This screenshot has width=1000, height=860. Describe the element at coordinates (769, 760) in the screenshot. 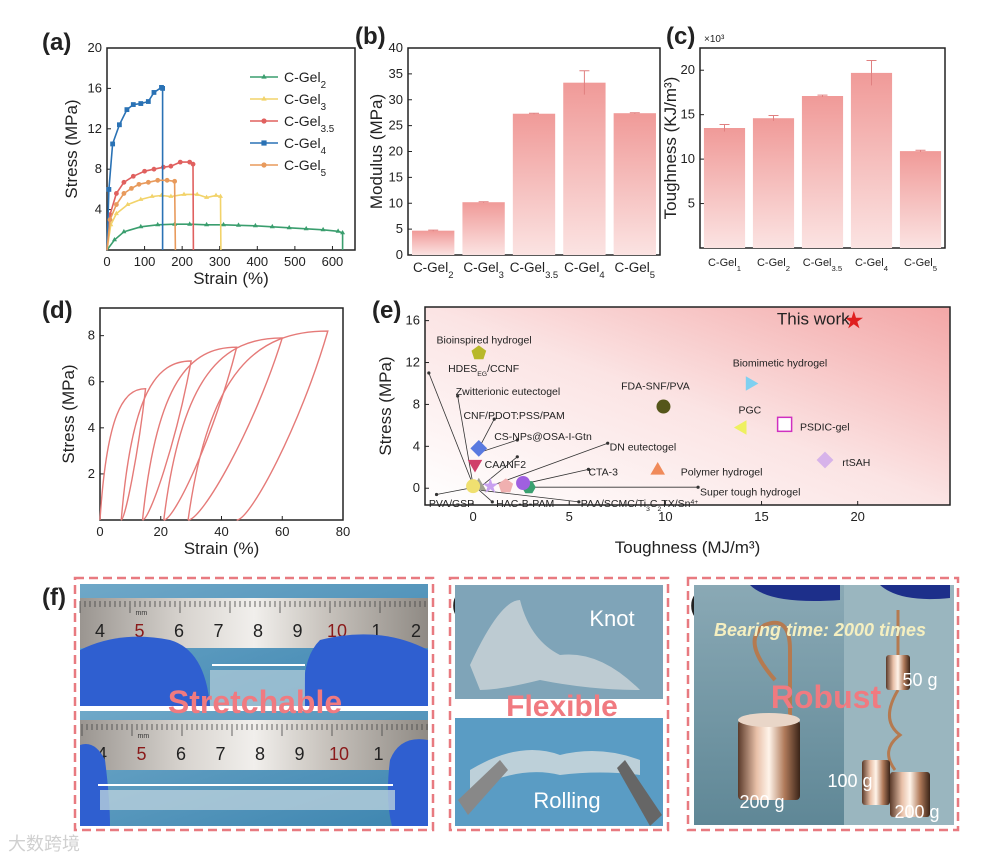

I see `weight-200g` at that location.